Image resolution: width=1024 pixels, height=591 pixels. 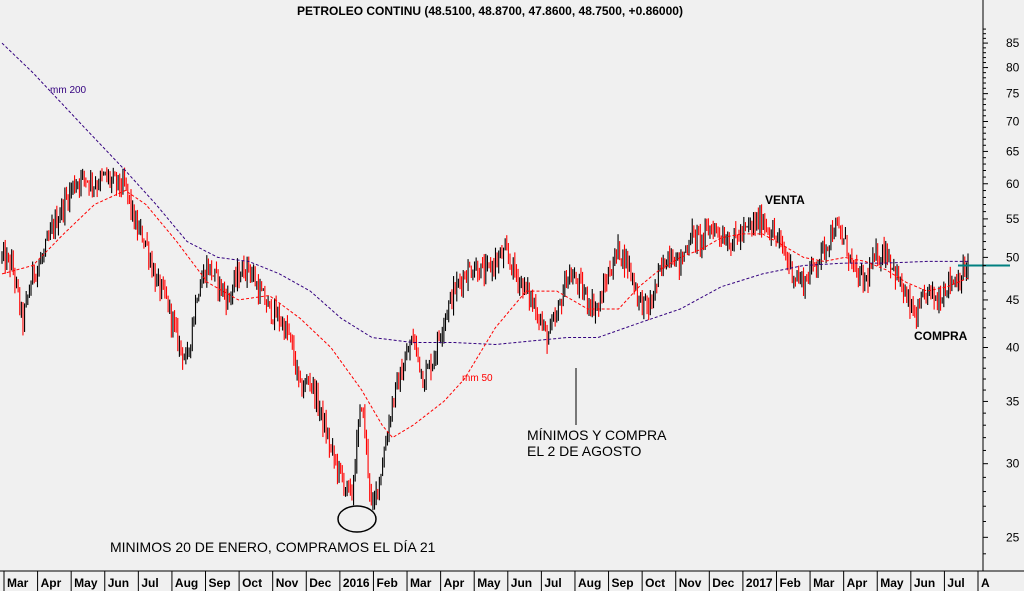 What do you see at coordinates (1013, 68) in the screenshot?
I see `y-tick-label: 80` at bounding box center [1013, 68].